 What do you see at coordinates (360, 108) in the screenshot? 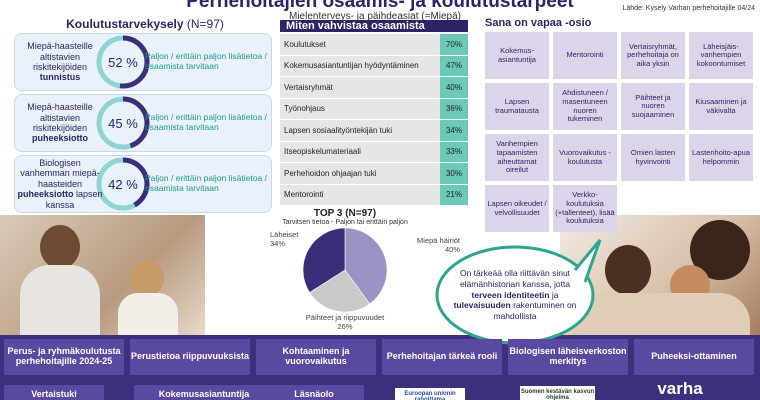
I see `table-row: Työnohjaus` at bounding box center [360, 108].